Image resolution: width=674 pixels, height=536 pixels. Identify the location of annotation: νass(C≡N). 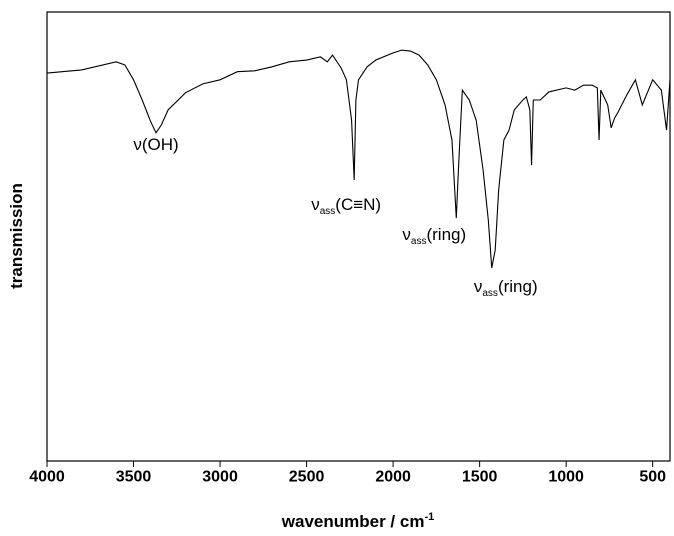
(346, 206).